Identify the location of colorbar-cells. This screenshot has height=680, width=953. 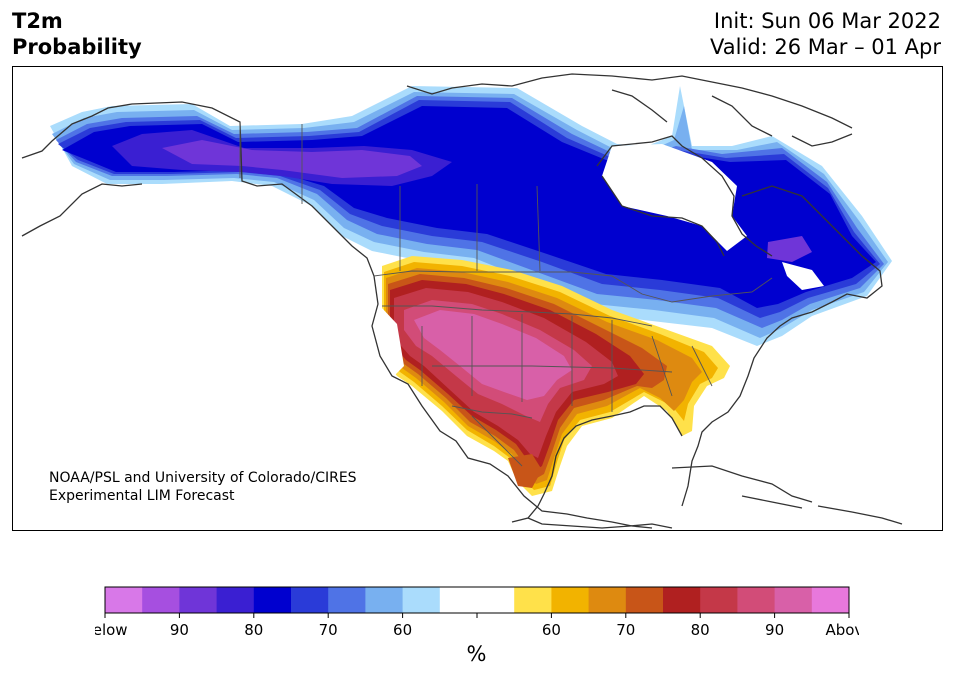
(477, 600).